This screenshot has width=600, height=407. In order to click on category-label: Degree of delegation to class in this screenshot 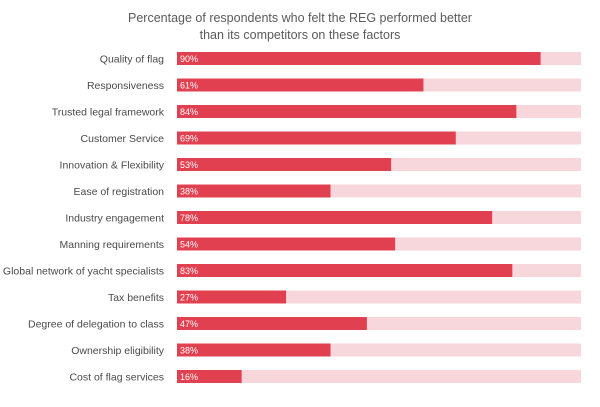, I will do `click(96, 325)`.